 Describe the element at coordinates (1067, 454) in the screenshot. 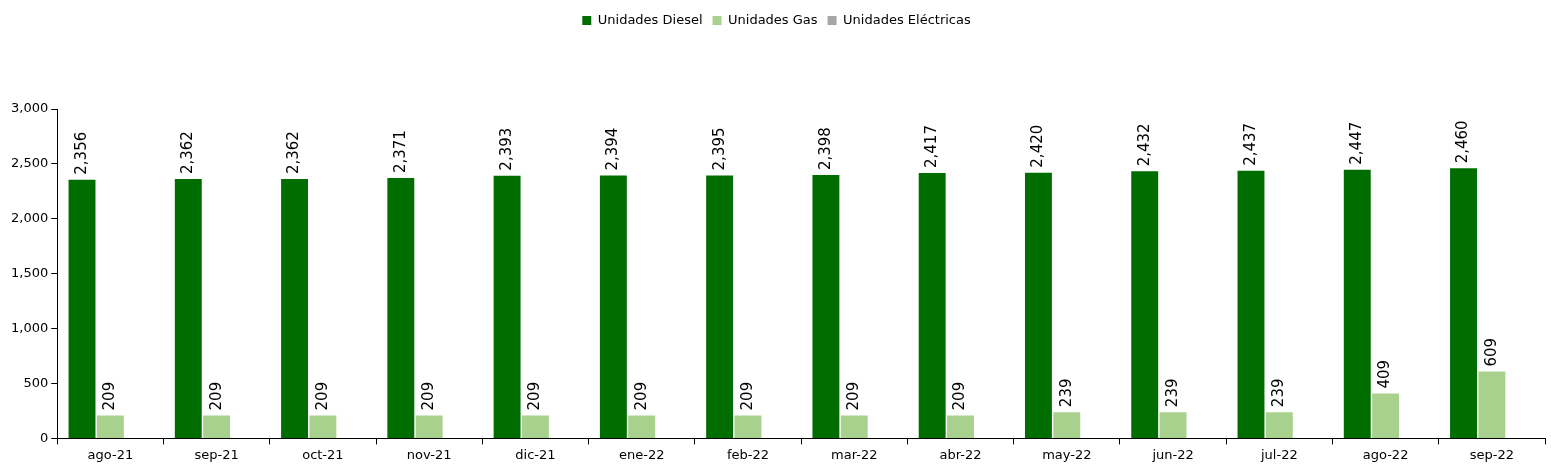

I see `x-tick-label: may-22` at that location.